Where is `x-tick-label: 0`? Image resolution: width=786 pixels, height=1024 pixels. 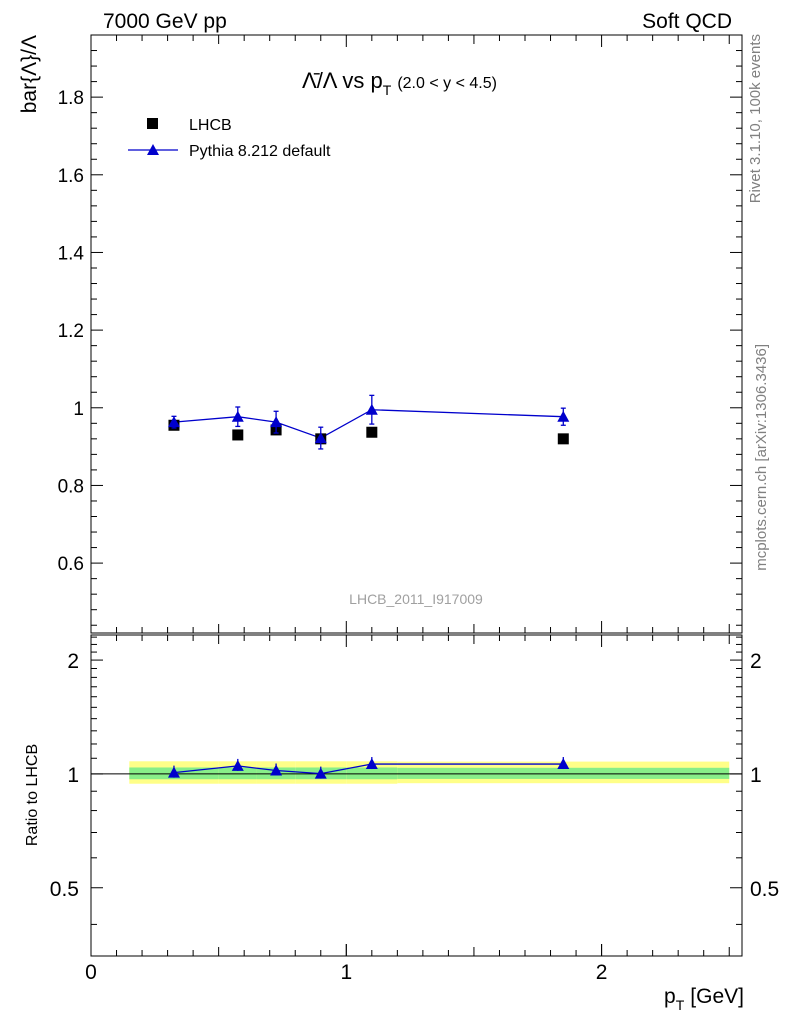
x-tick-label: 0 is located at coordinates (91, 972).